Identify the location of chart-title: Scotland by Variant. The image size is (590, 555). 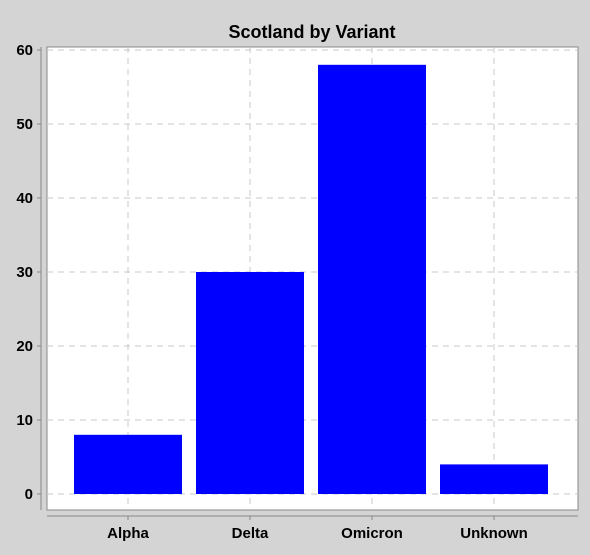
(311, 32).